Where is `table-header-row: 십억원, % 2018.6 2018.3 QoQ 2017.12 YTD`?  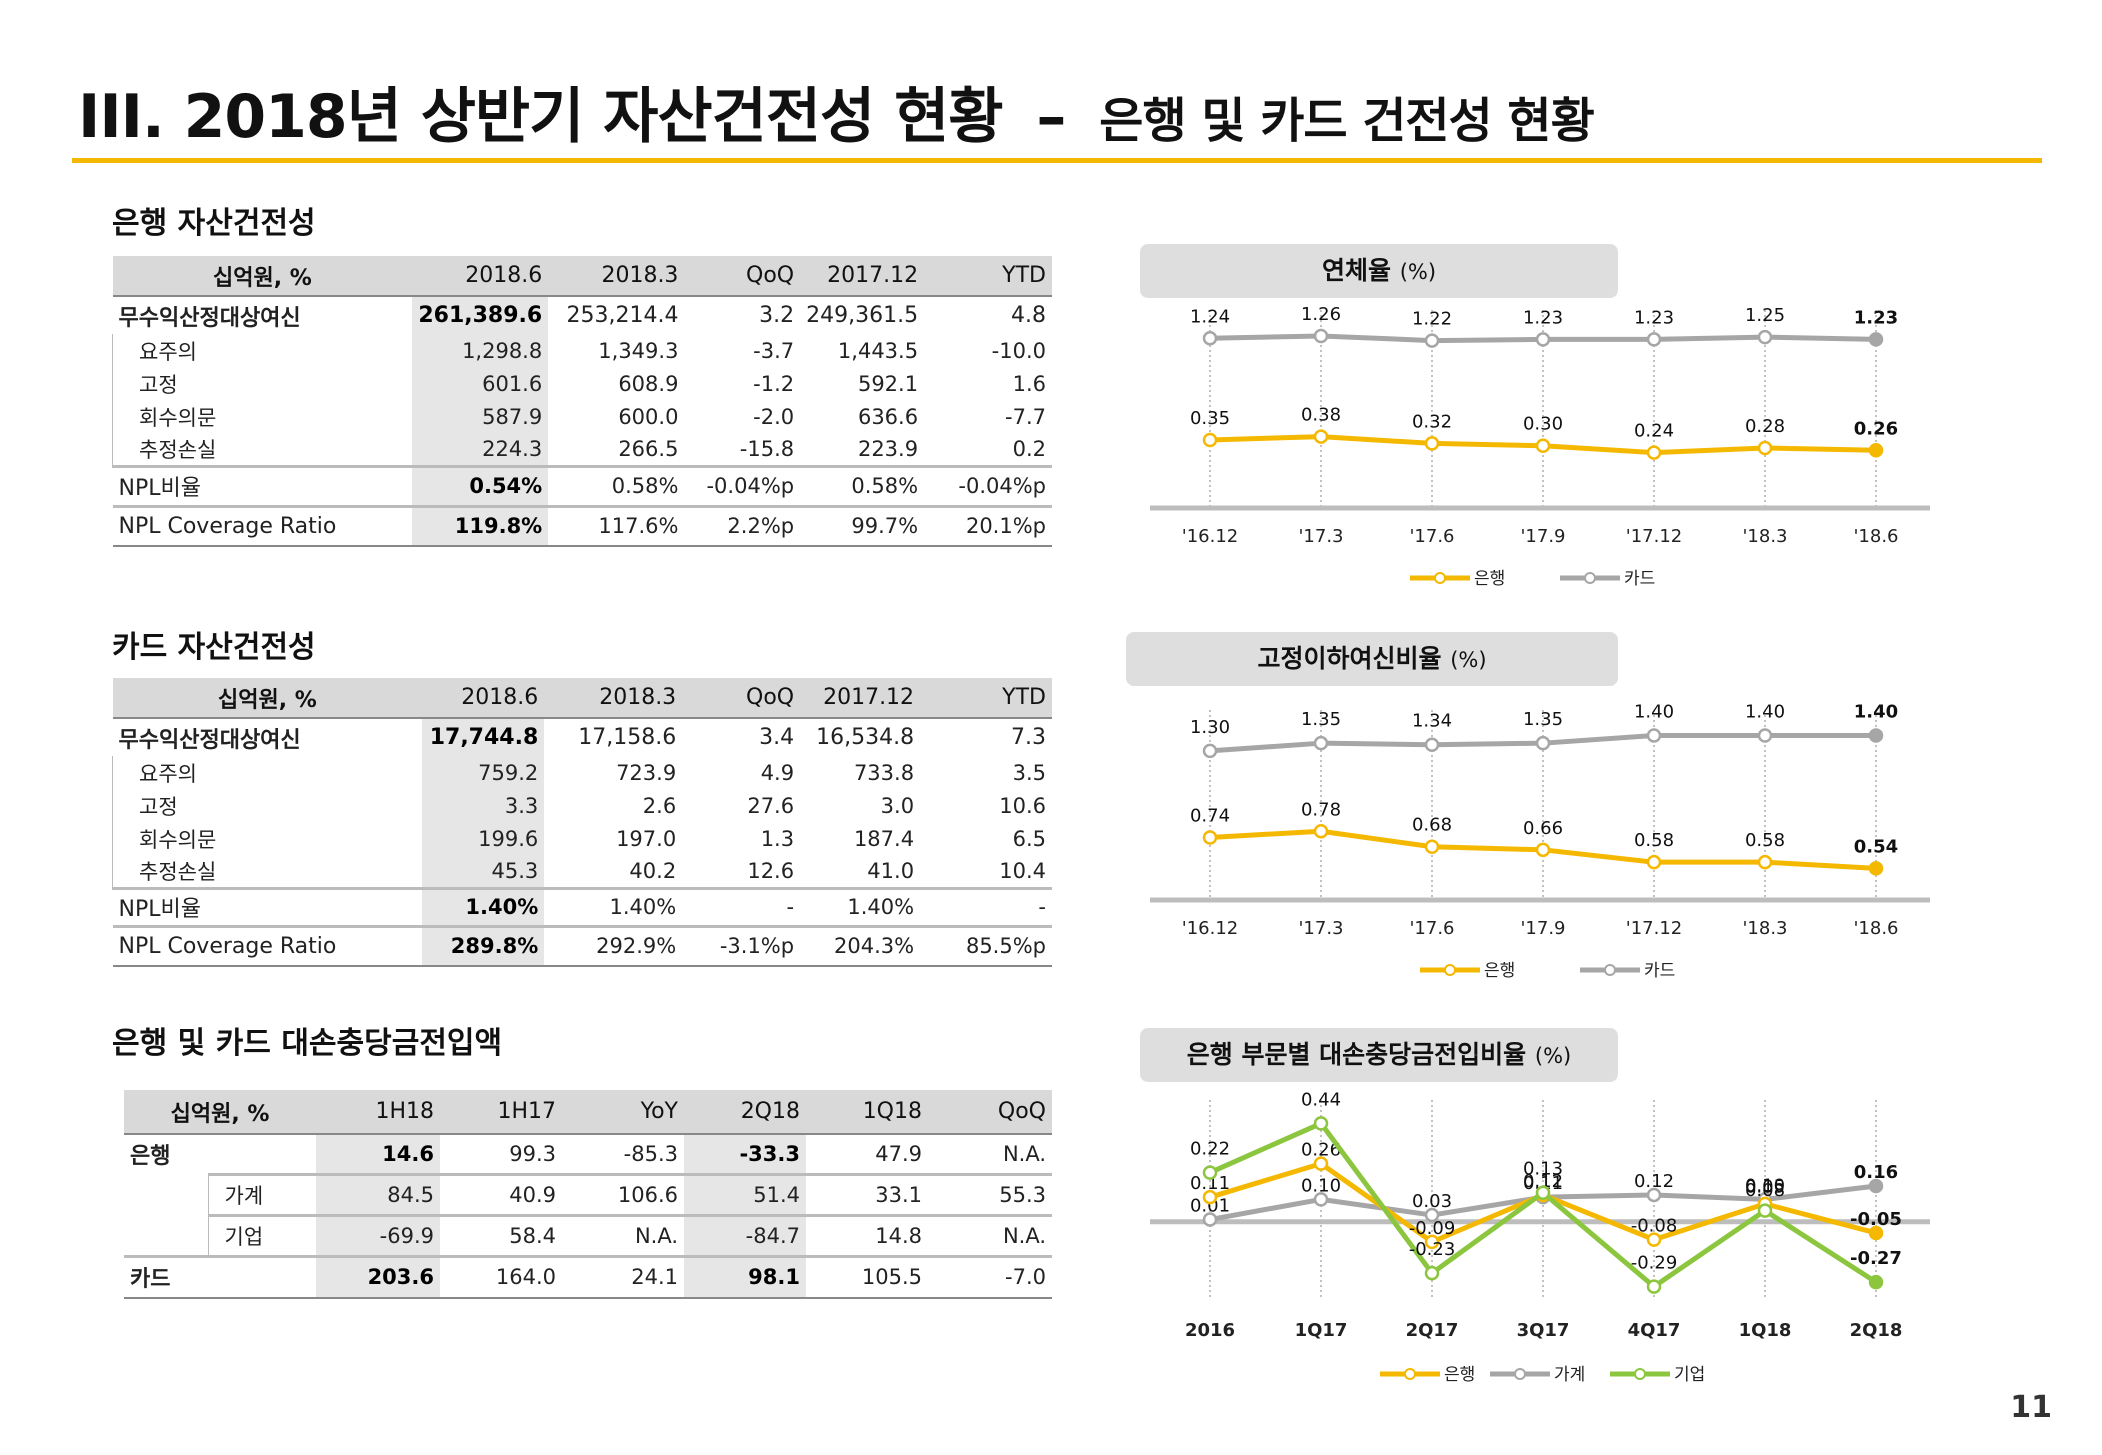 table-header-row: 십억원, % 2018.6 2018.3 QoQ 2017.12 YTD is located at coordinates (582, 698).